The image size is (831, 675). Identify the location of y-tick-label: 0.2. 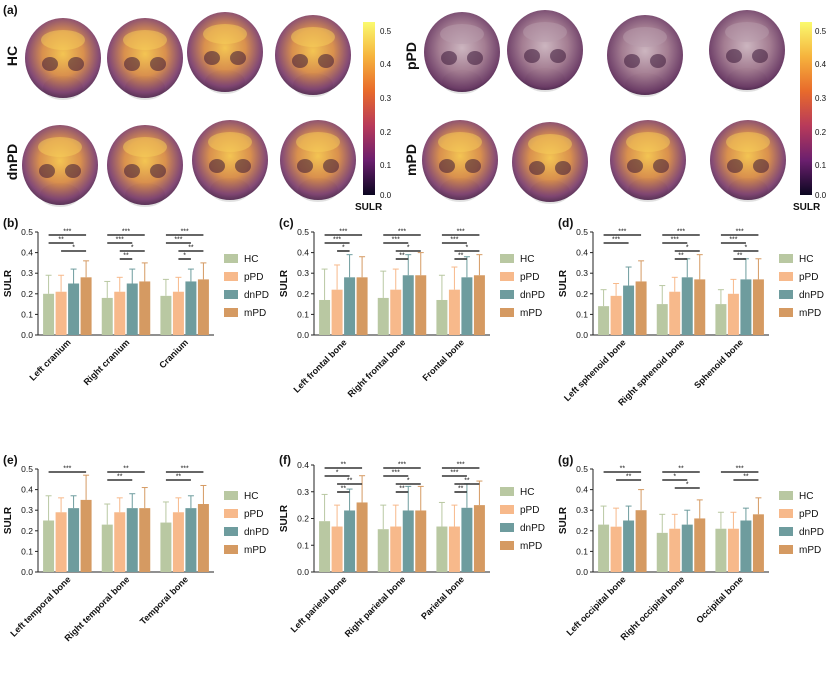
(303, 294).